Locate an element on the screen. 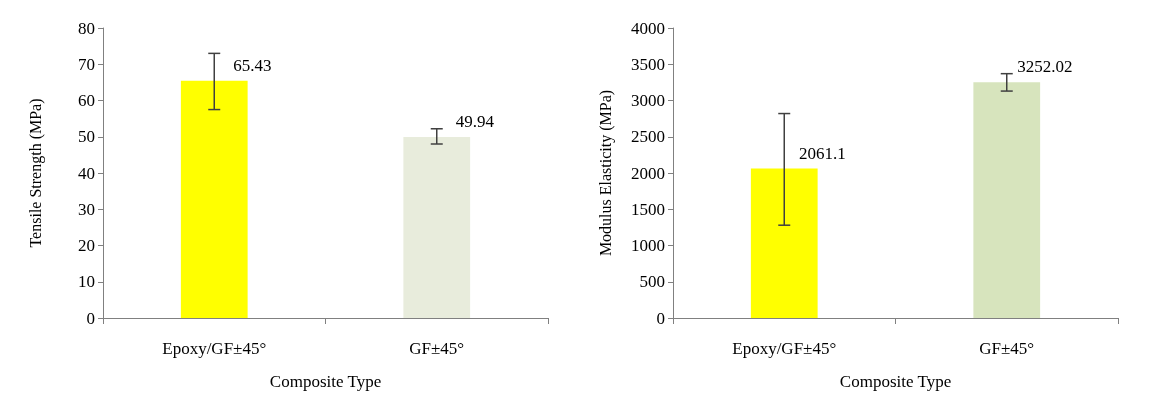  y-tick-label: 3000 is located at coordinates (648, 100).